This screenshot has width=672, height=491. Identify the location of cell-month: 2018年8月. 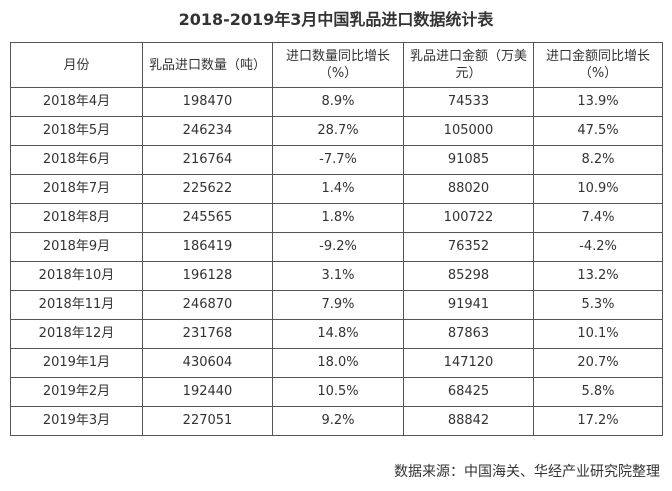
(76, 218).